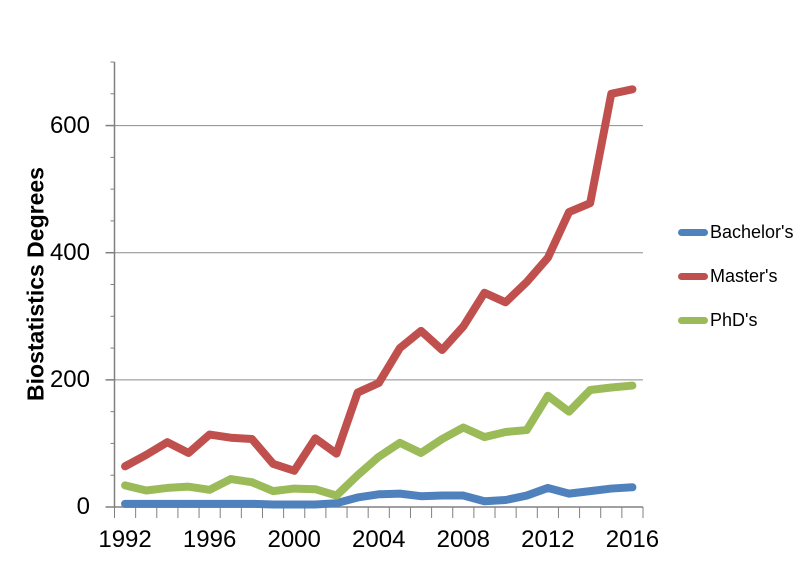 This screenshot has height=580, width=800. What do you see at coordinates (69, 379) in the screenshot?
I see `y-tick-label: 200` at bounding box center [69, 379].